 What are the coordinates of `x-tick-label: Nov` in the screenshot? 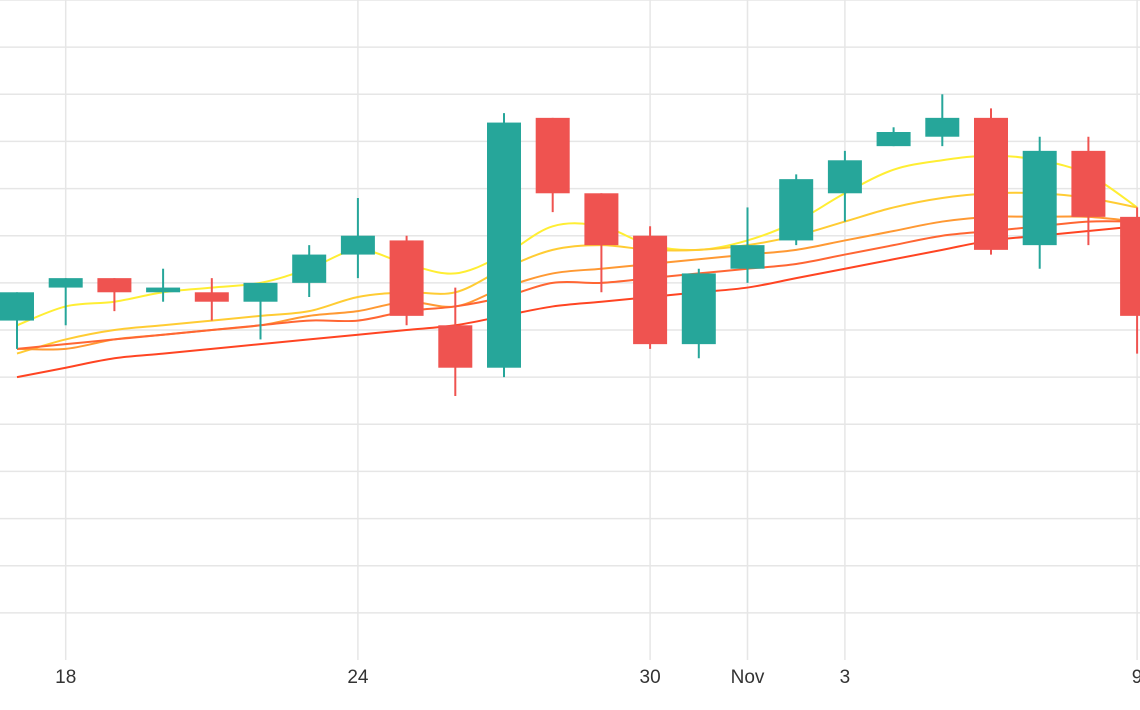 It's located at (748, 677).